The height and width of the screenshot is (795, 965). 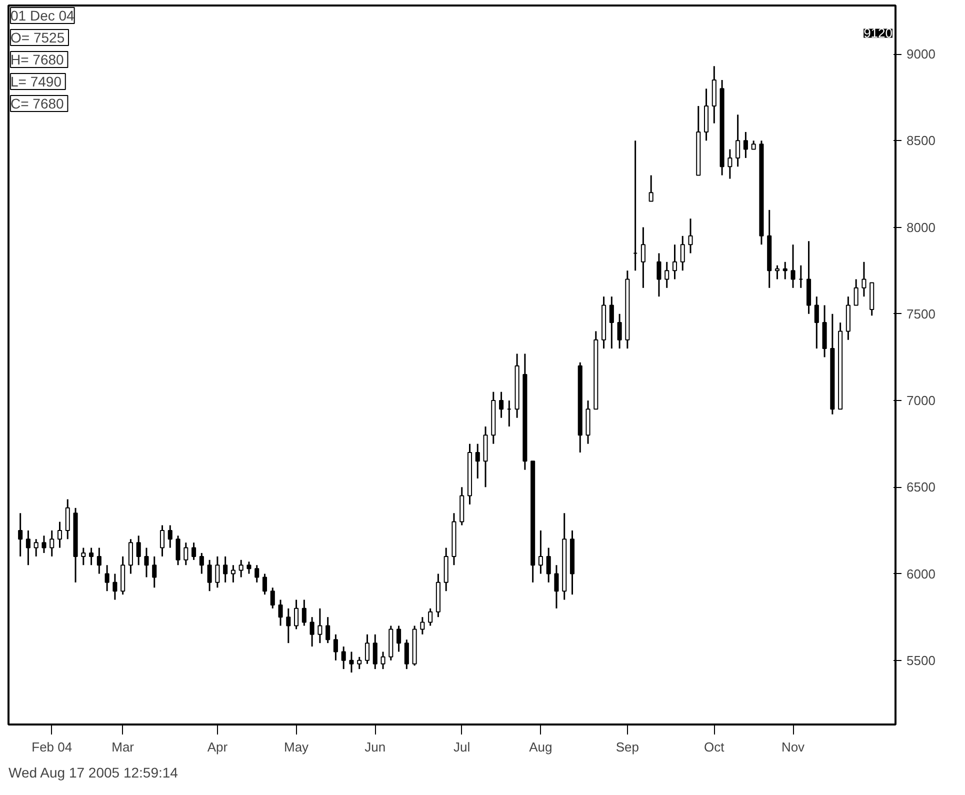 I want to click on y-tick-label: 6500, so click(x=921, y=487).